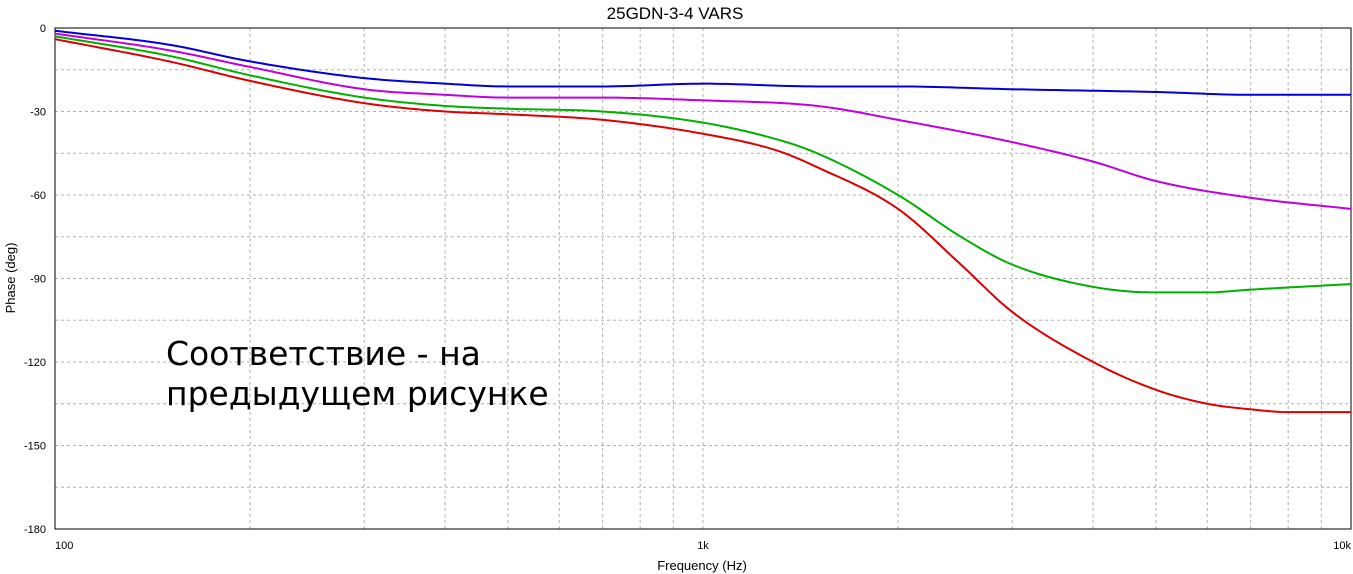  What do you see at coordinates (38, 280) in the screenshot?
I see `y-tick-label: -90` at bounding box center [38, 280].